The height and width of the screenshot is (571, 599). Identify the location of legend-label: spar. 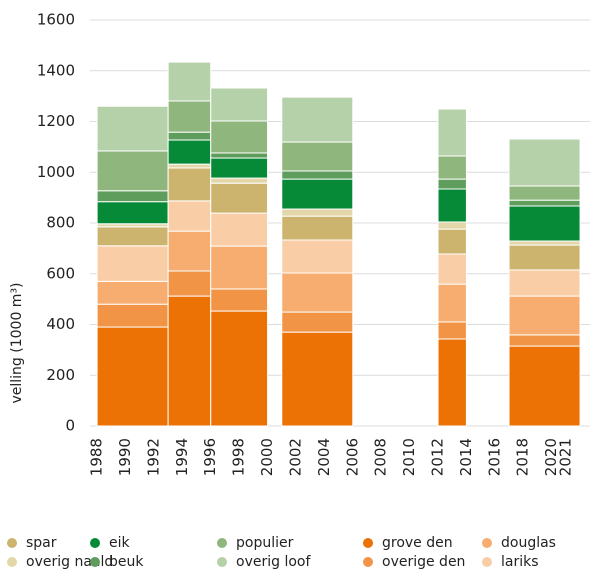
(41, 543).